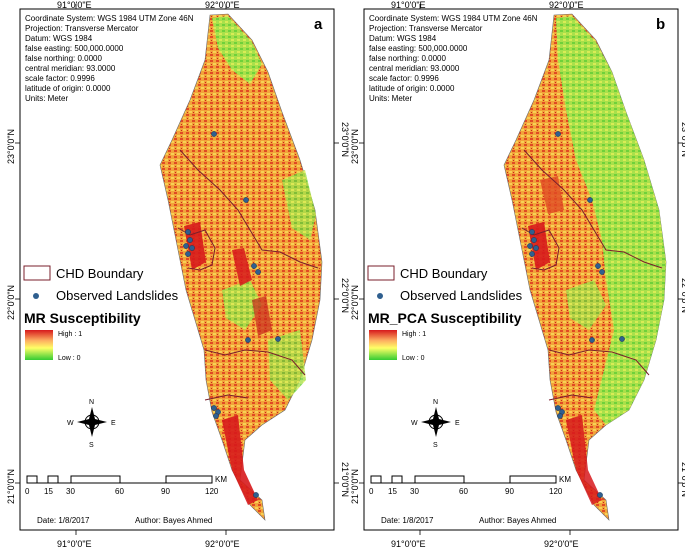 Image resolution: width=685 pixels, height=551 pixels. What do you see at coordinates (463, 479) in the screenshot?
I see `scale-bar` at bounding box center [463, 479].